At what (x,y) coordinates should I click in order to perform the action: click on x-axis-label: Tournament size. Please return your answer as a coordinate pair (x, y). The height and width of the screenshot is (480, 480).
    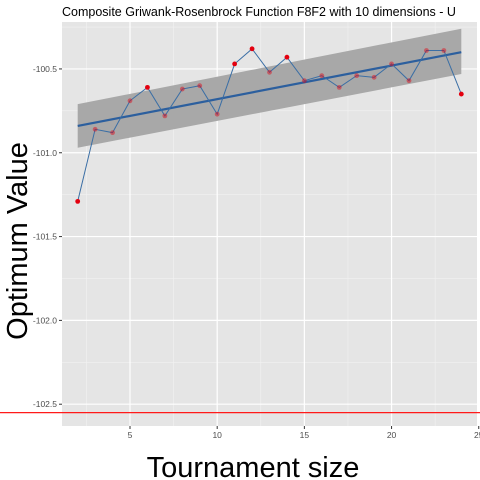
    Looking at the image, I should click on (253, 466).